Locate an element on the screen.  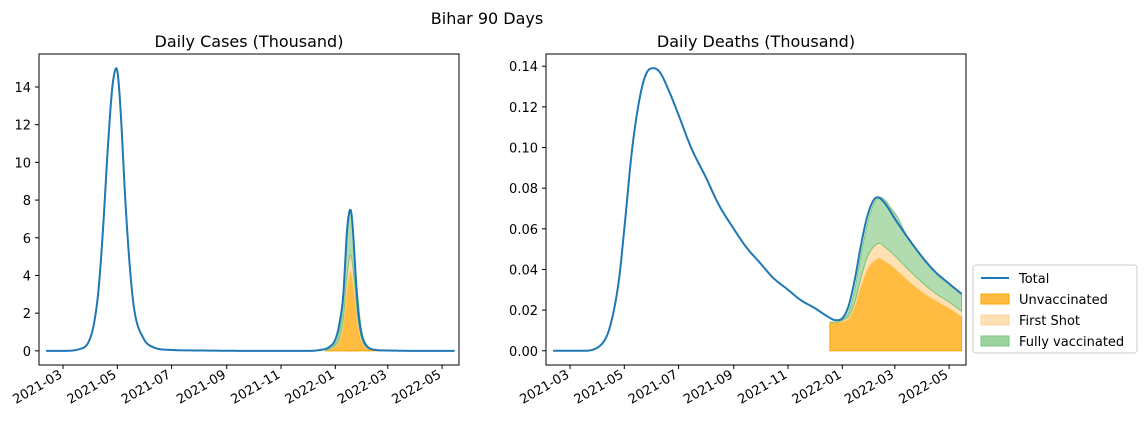
fully-vaccinated-area is located at coordinates (896, 259).